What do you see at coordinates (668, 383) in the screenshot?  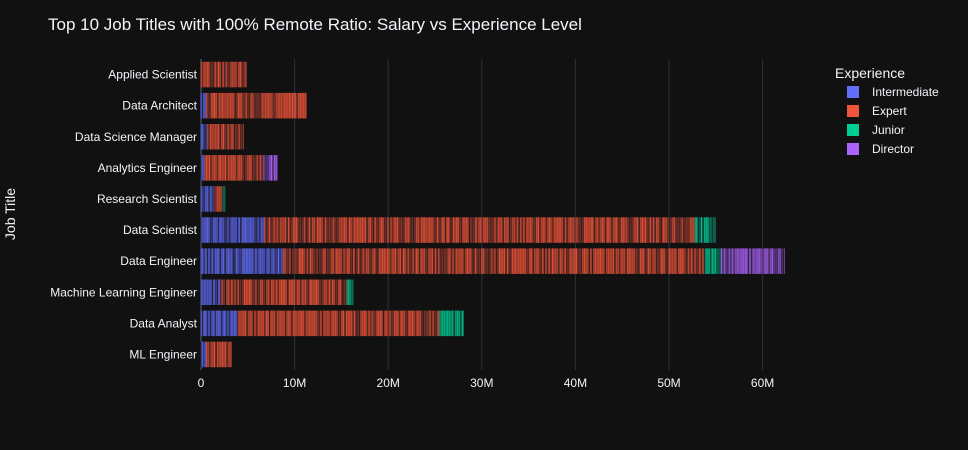 I see `x-tick-label: 50M` at bounding box center [668, 383].